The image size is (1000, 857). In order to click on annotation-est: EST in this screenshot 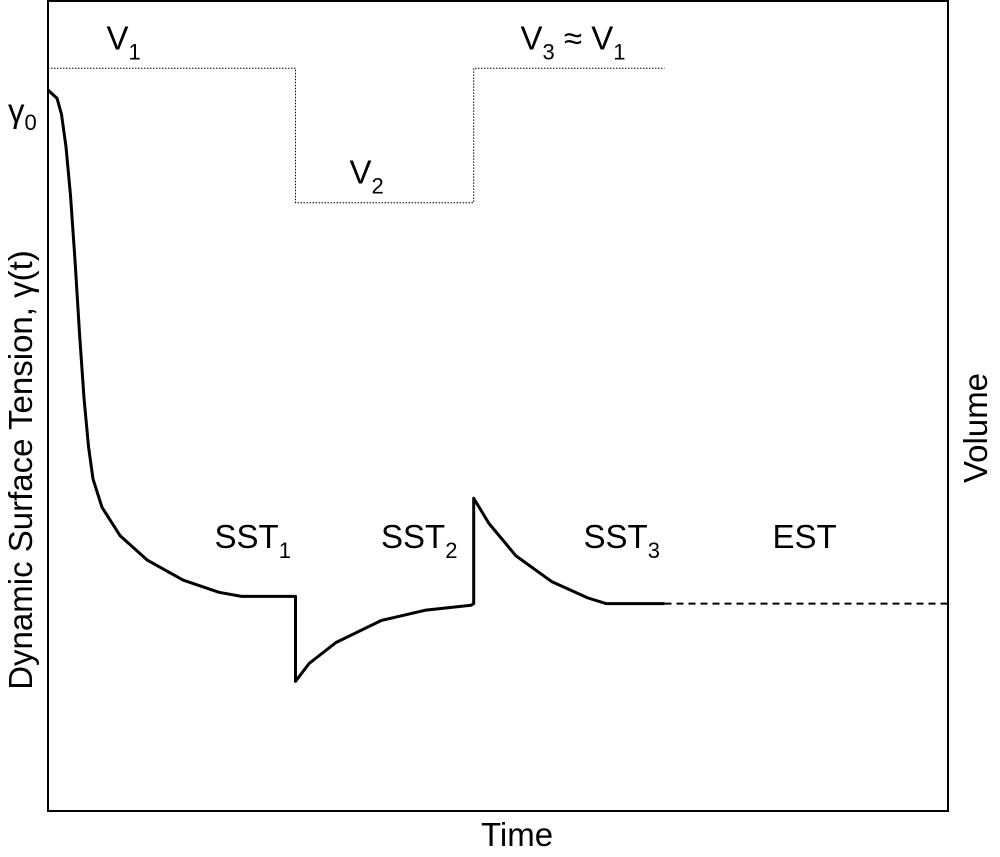, I will do `click(805, 536)`.